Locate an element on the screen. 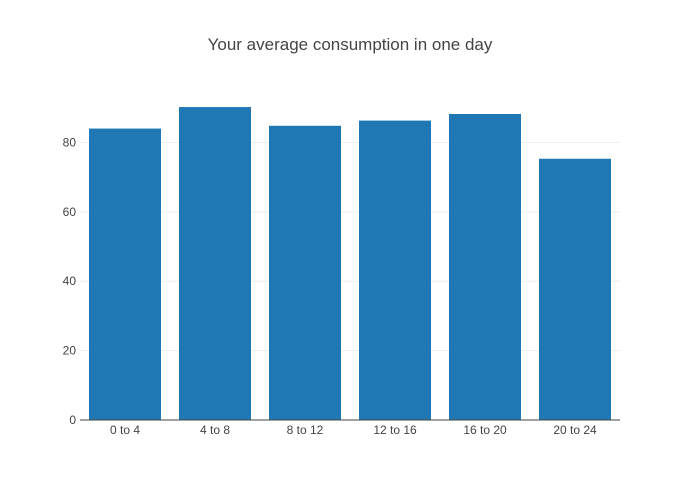 The image size is (700, 500). y-tick-label: 0 is located at coordinates (72, 420).